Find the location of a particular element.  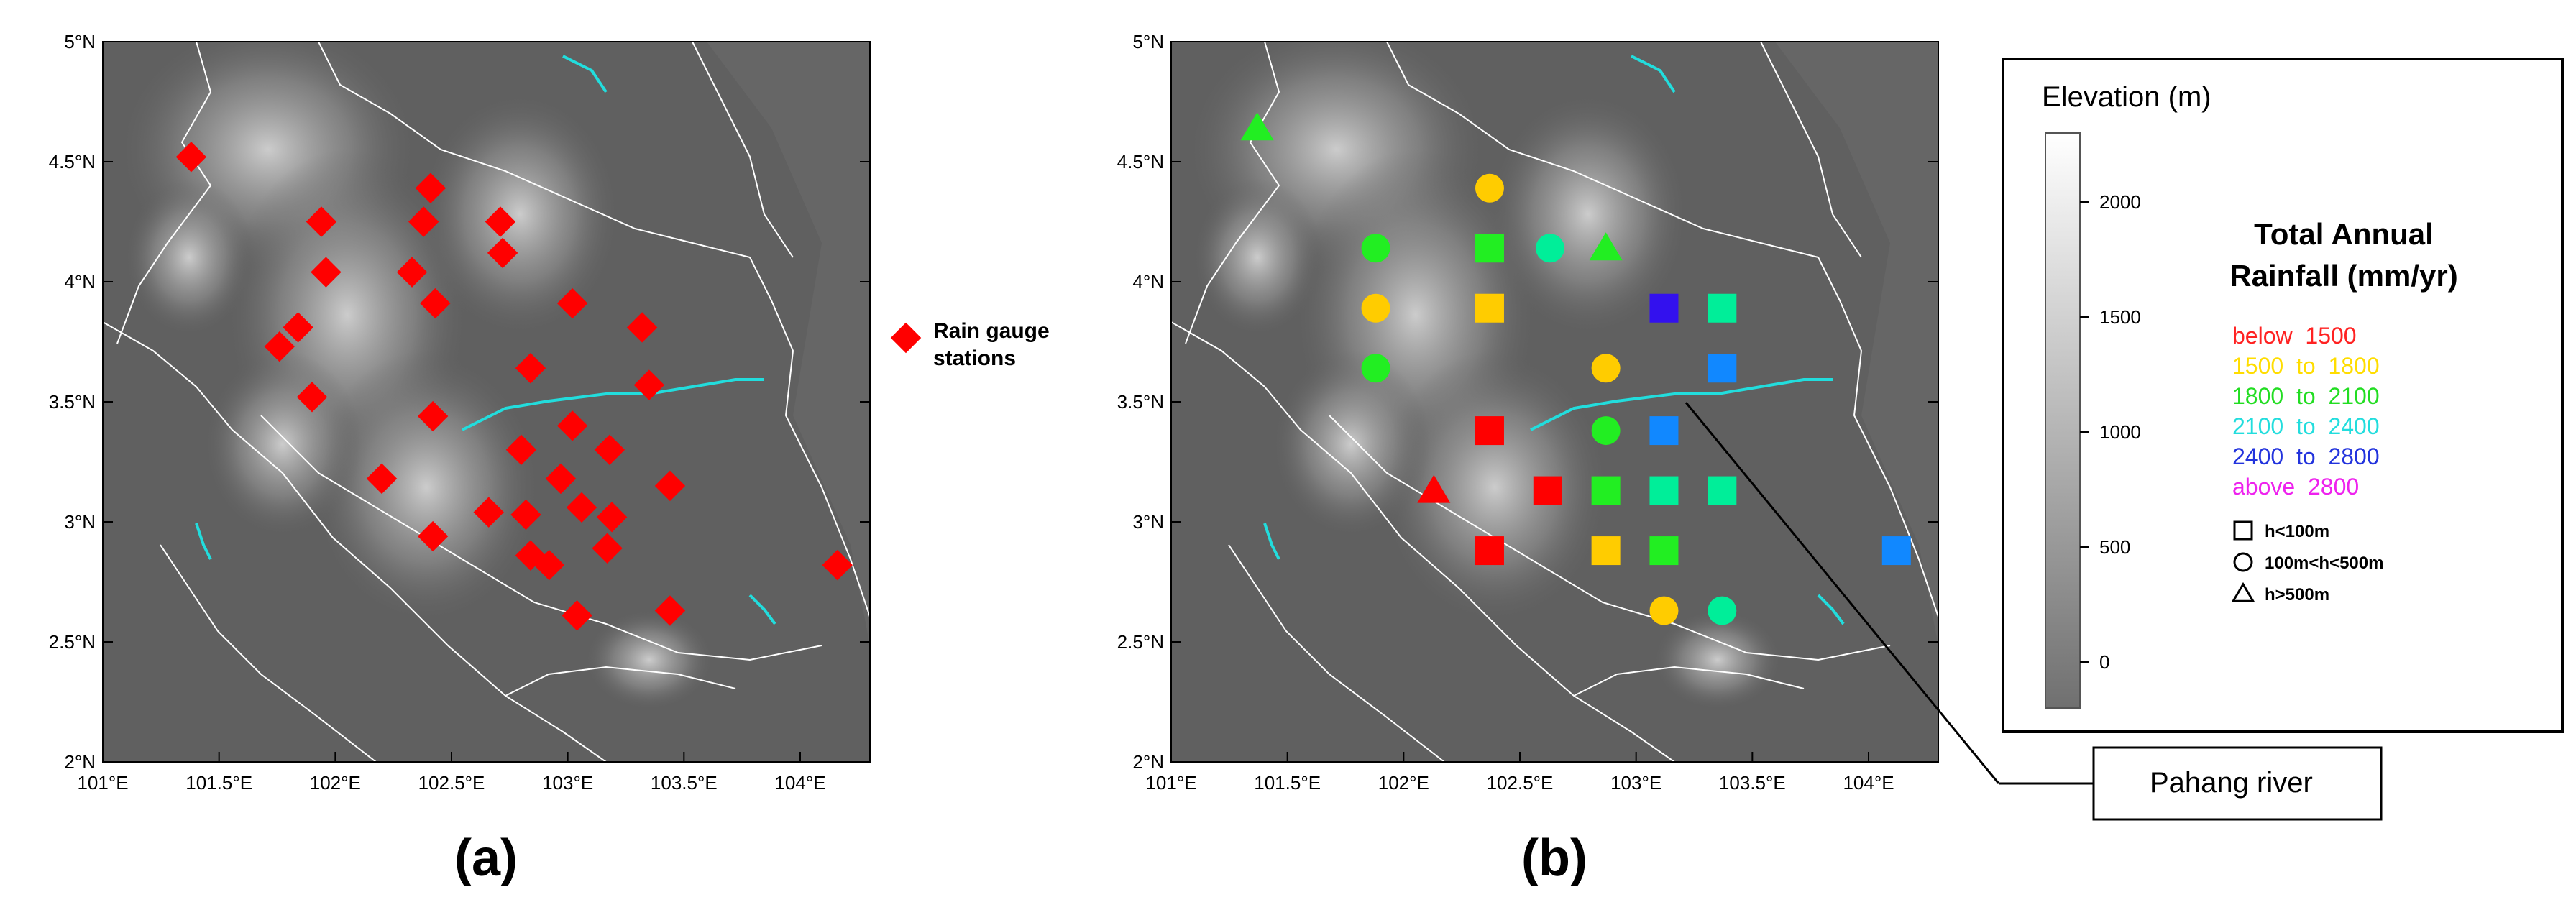

rainfall-title-line2: Rainfall (mm/yr) is located at coordinates (2343, 276).